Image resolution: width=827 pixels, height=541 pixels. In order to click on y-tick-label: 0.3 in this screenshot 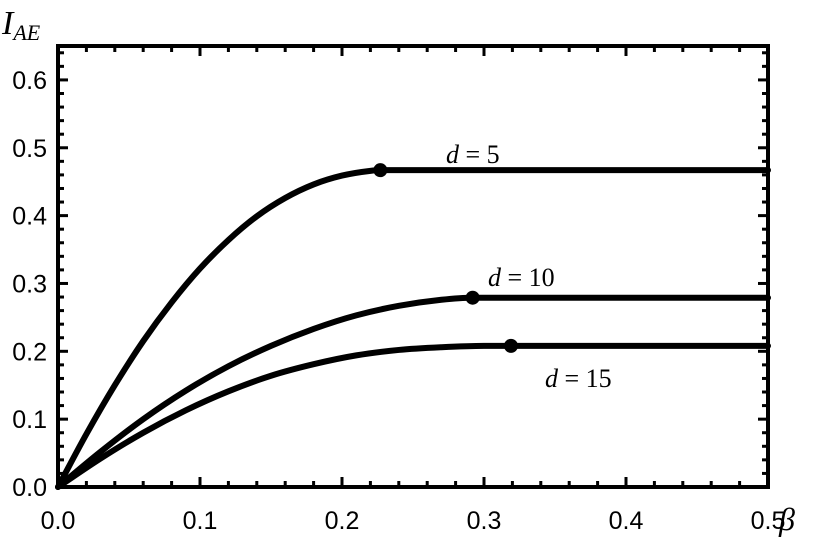, I will do `click(29, 284)`.